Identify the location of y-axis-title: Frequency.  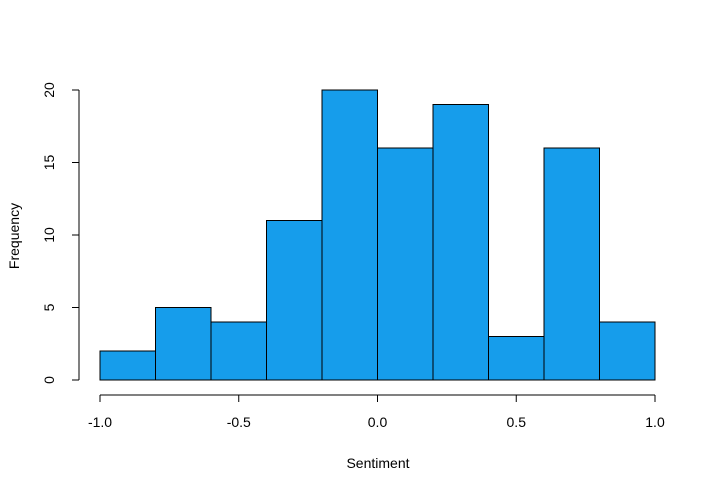
(14, 236).